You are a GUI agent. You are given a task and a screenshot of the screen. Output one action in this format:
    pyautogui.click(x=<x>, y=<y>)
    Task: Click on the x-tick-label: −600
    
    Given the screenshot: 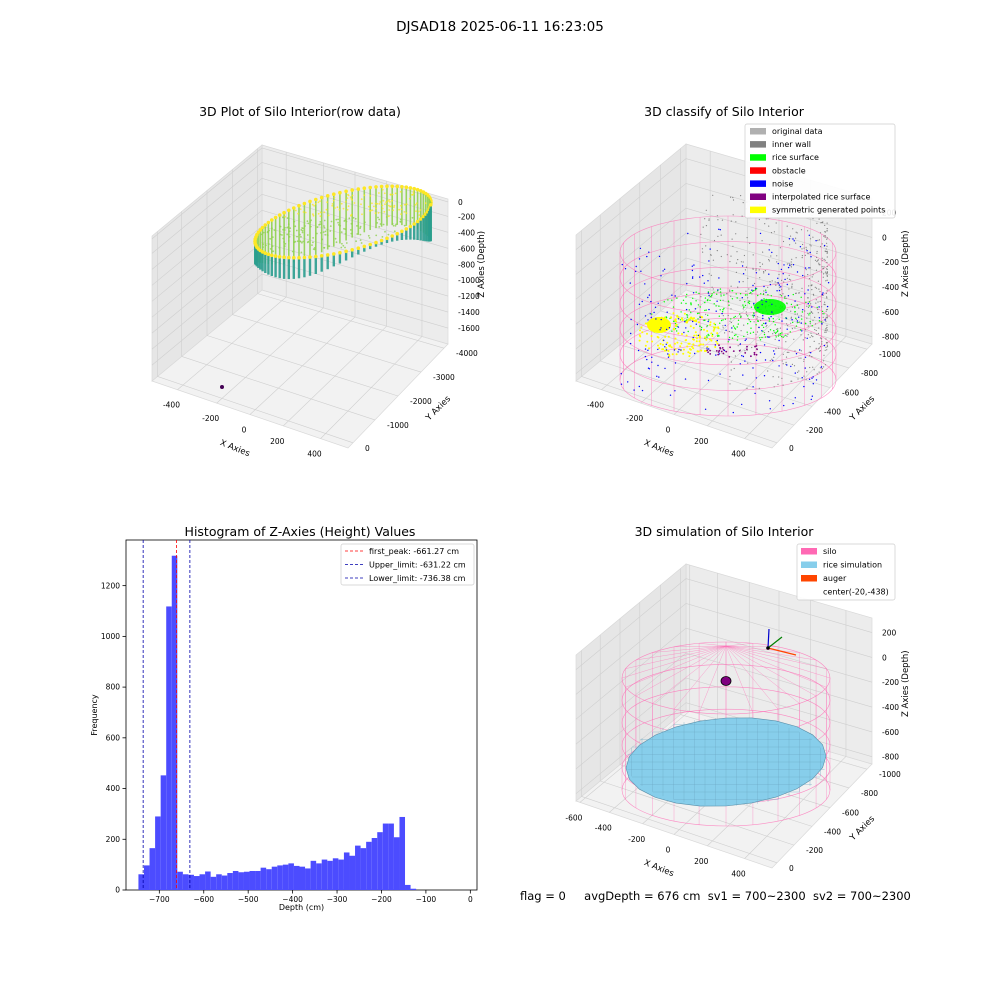 What is the action you would take?
    pyautogui.click(x=203, y=899)
    